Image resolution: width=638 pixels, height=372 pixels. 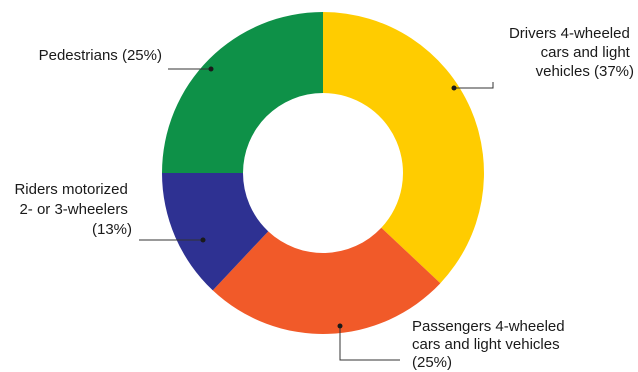 What do you see at coordinates (369, 343) in the screenshot?
I see `leader-line-passengers` at bounding box center [369, 343].